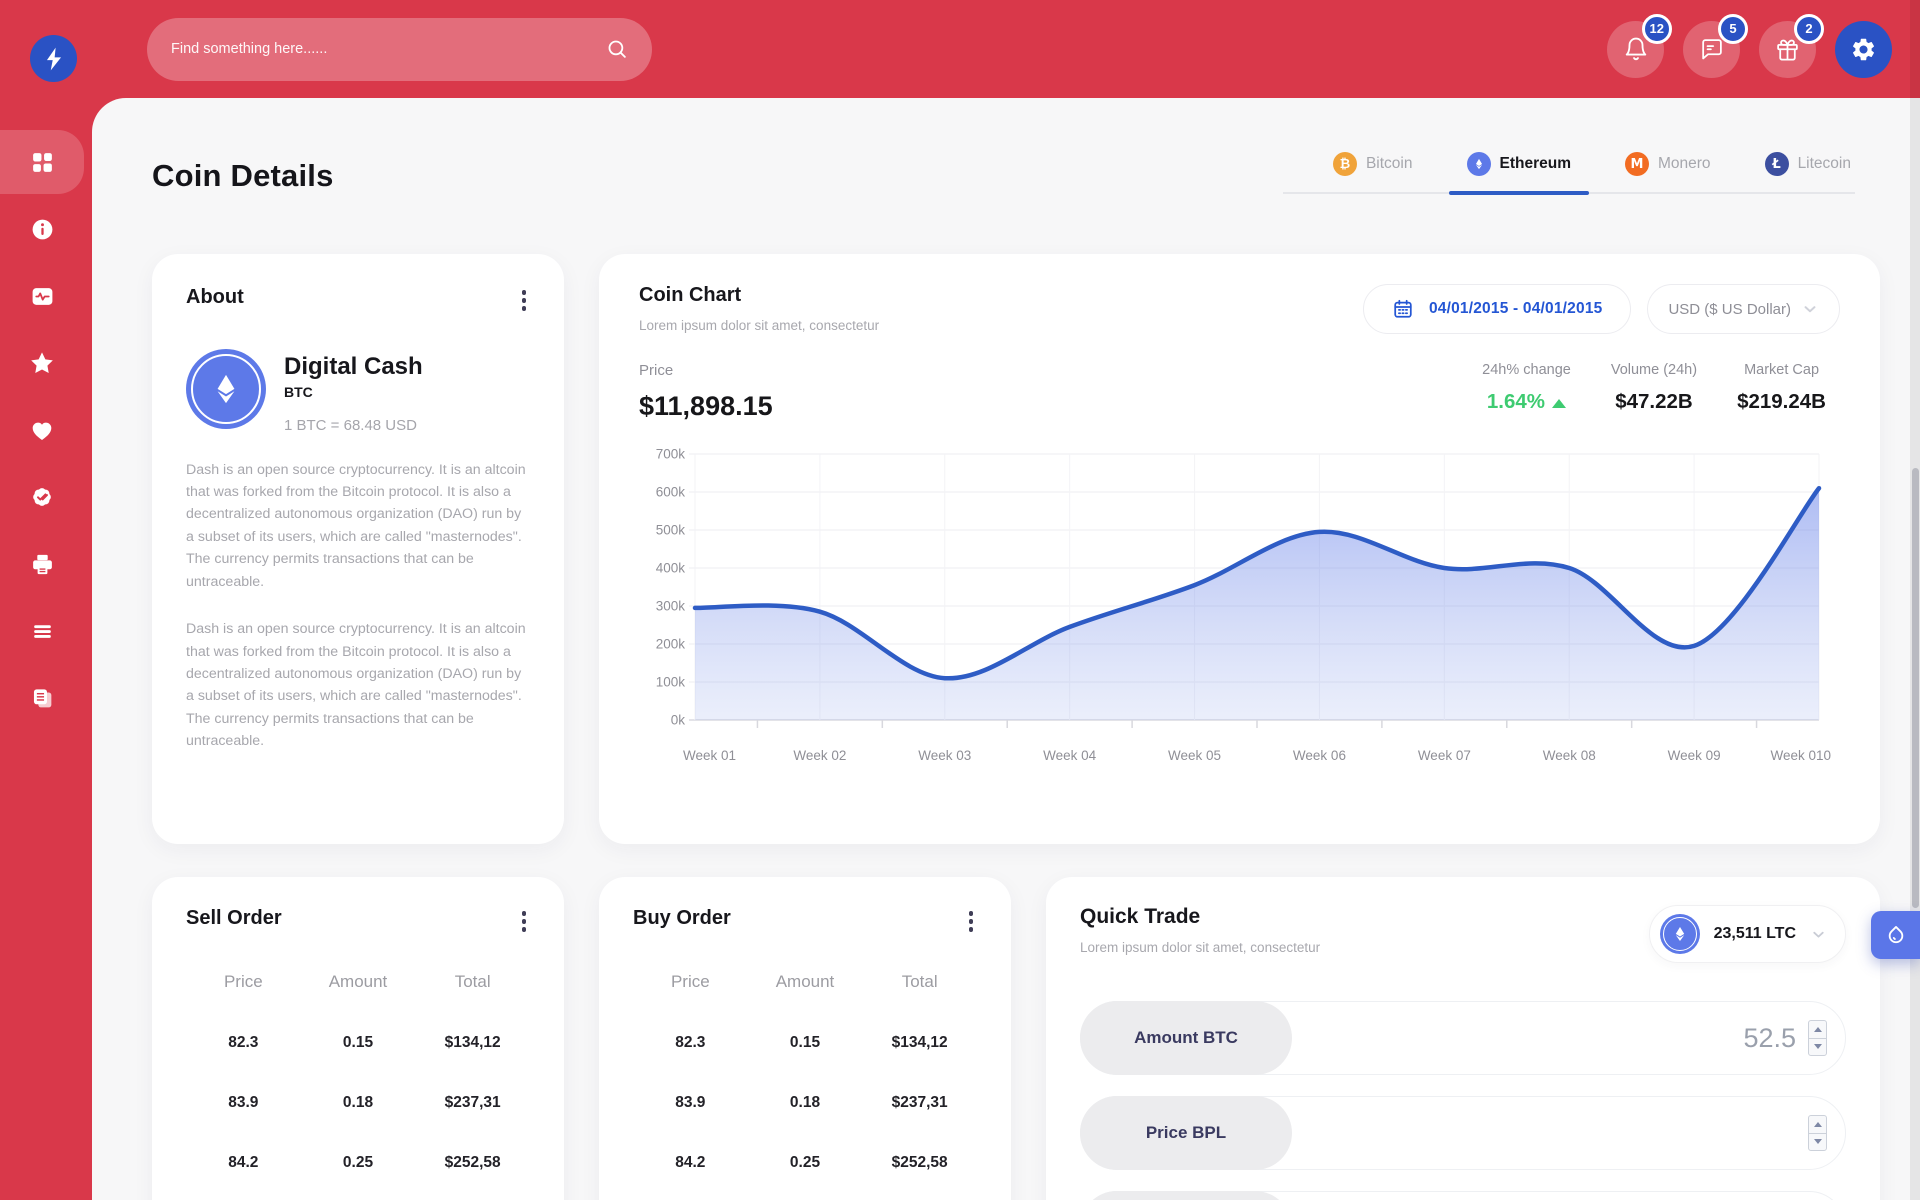  I want to click on printer-icon, so click(42, 564).